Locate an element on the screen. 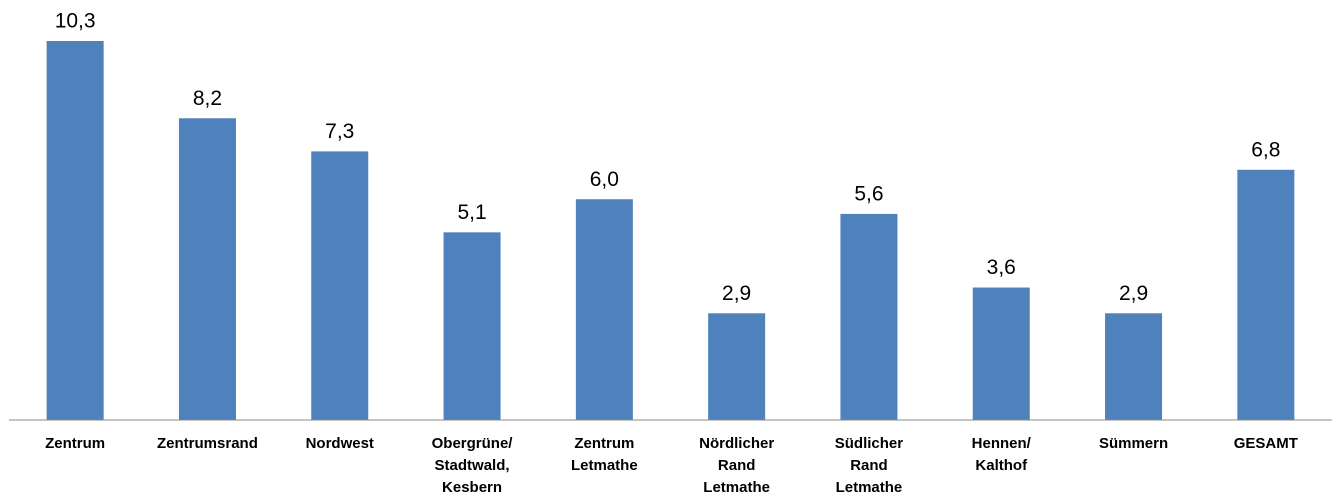 This screenshot has width=1338, height=497. x-tick-label: Stadtwald, is located at coordinates (472, 465).